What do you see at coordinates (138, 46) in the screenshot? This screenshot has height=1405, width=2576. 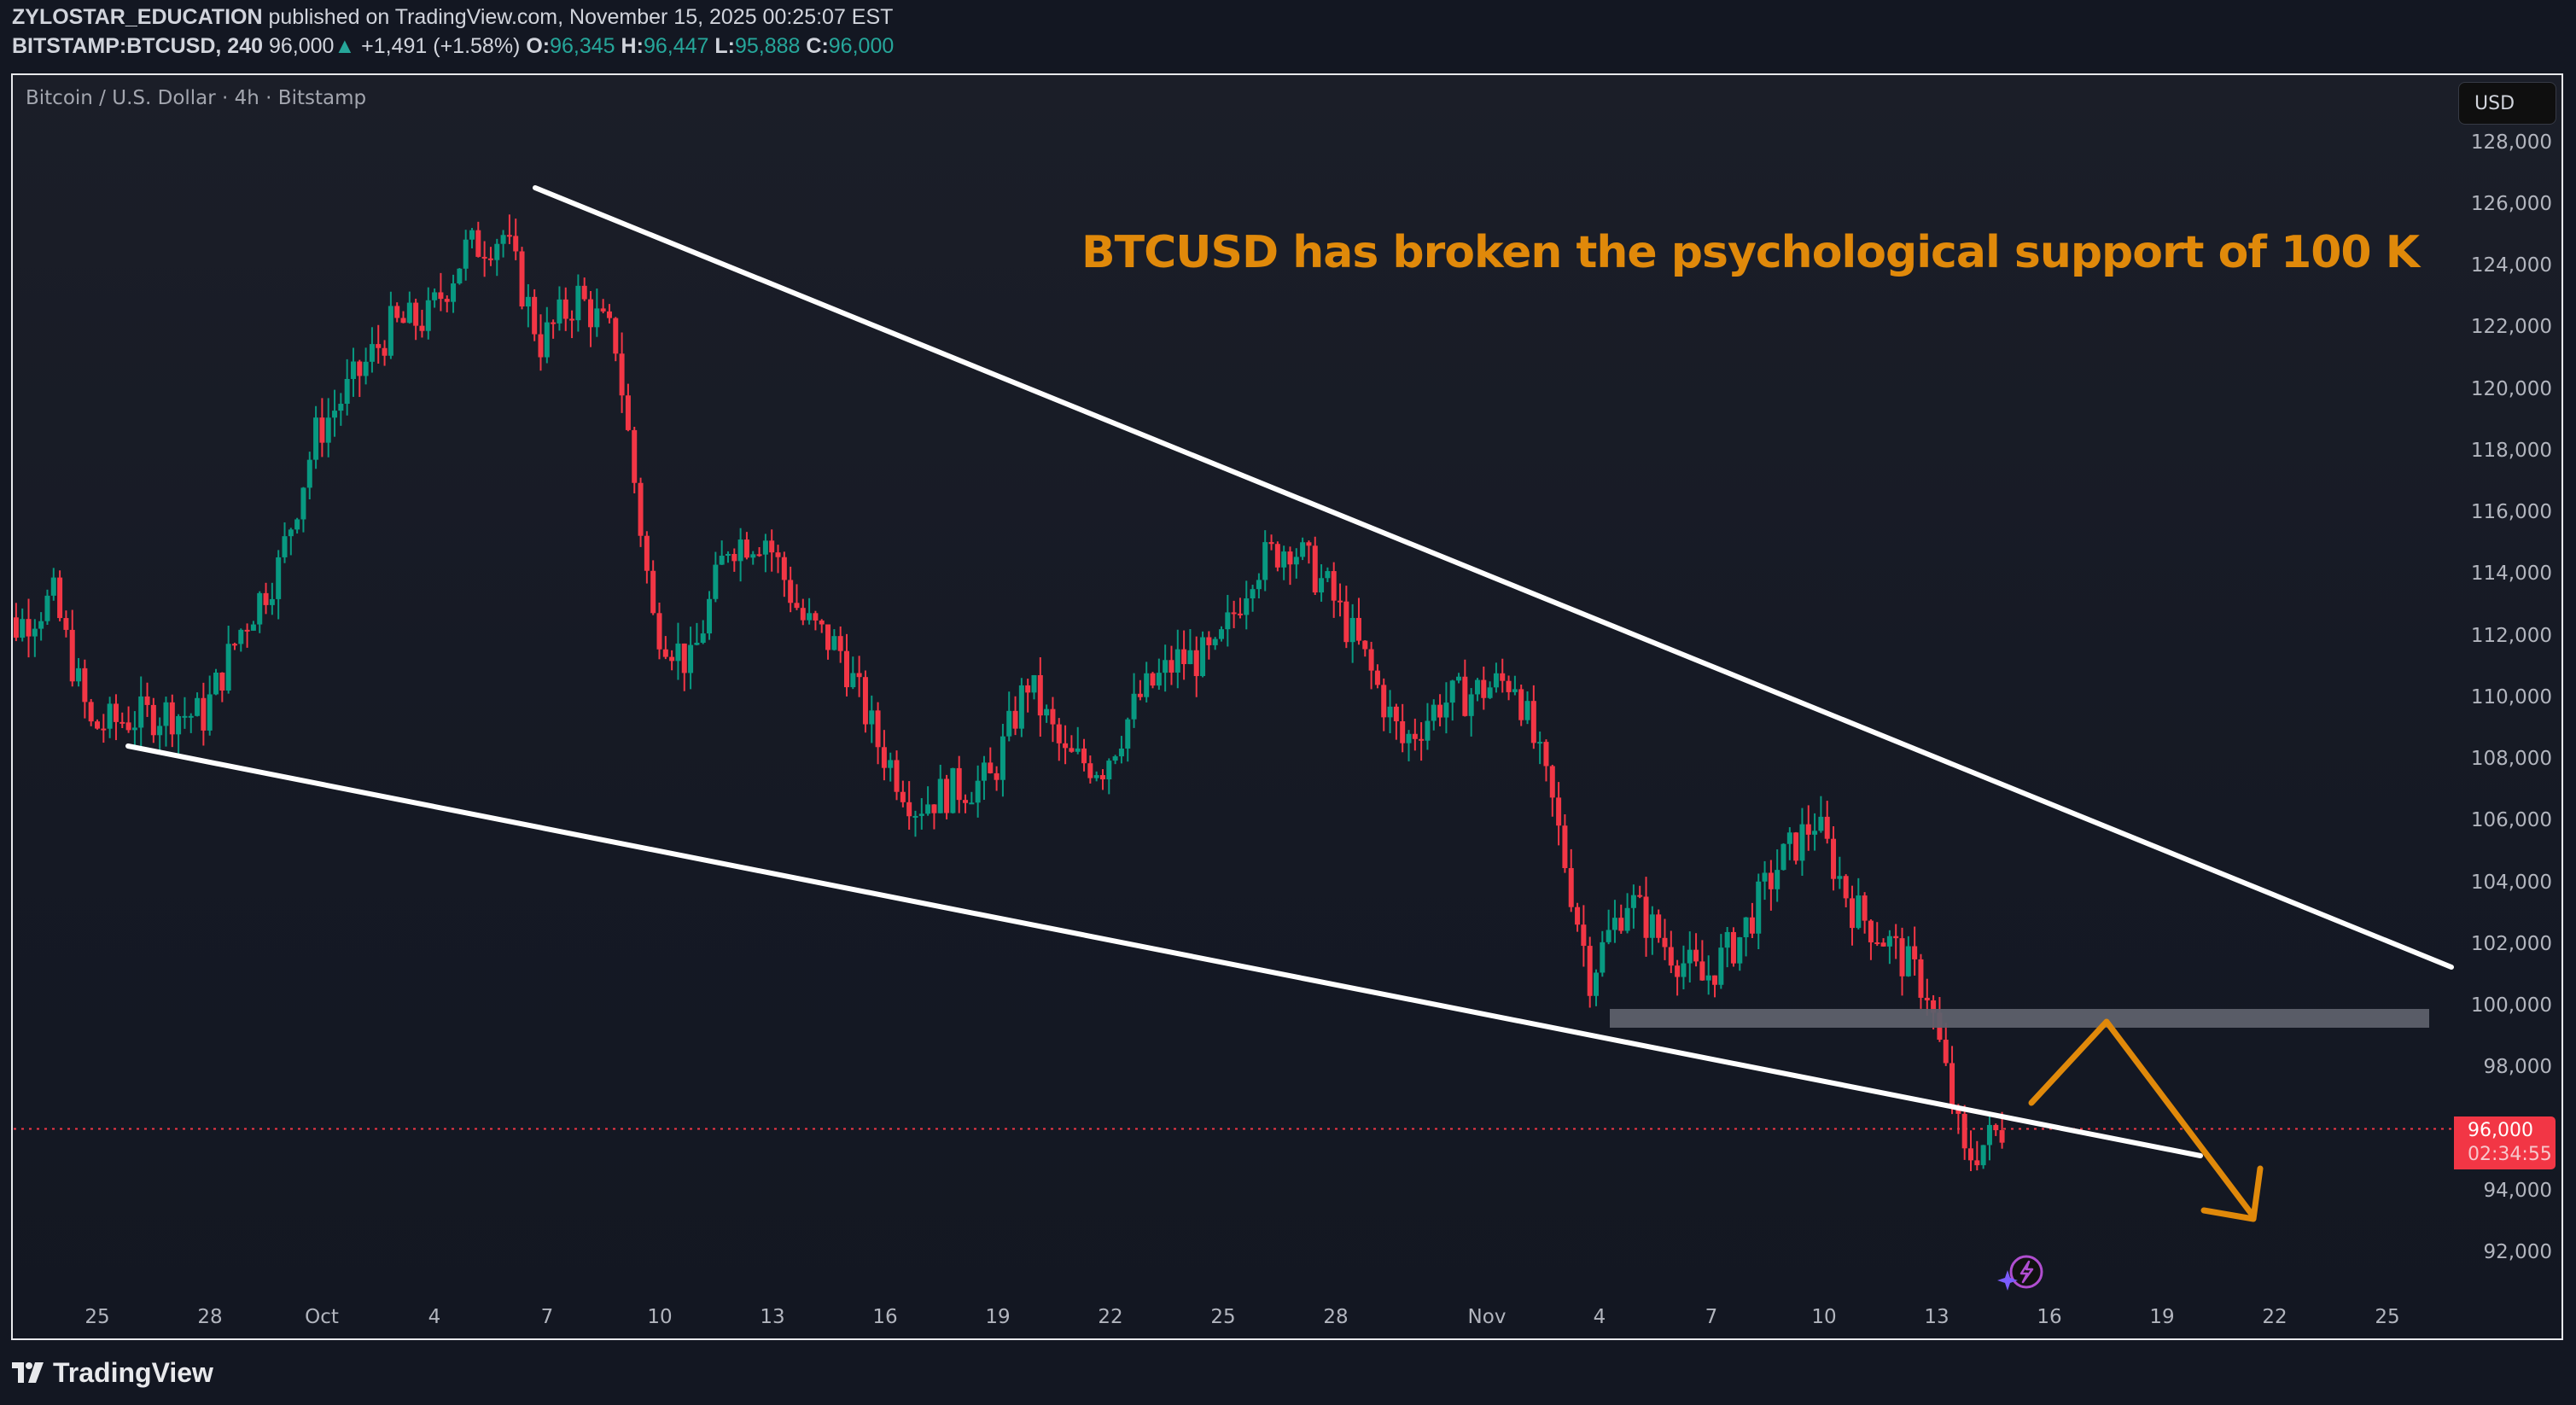 I see `symbol: BITSTAMP:BTCUSD, 240` at bounding box center [138, 46].